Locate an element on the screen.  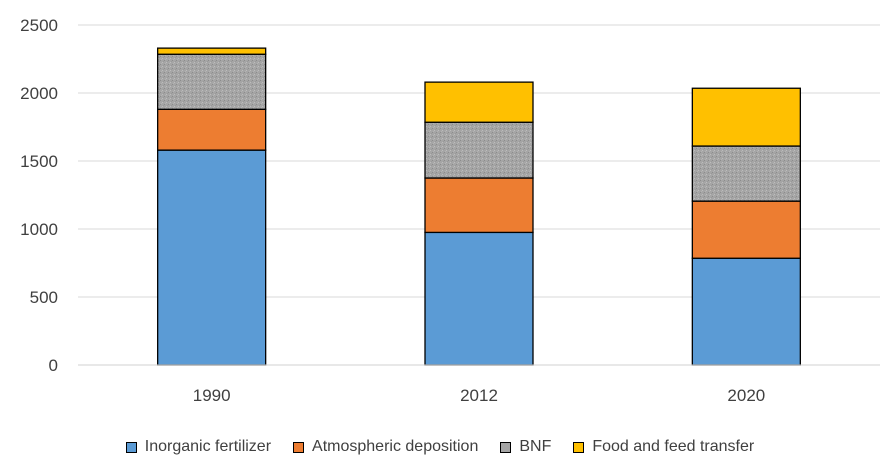
y-axis-ticks: 0 500 1000 1500 2000 2500 is located at coordinates (39, 195).